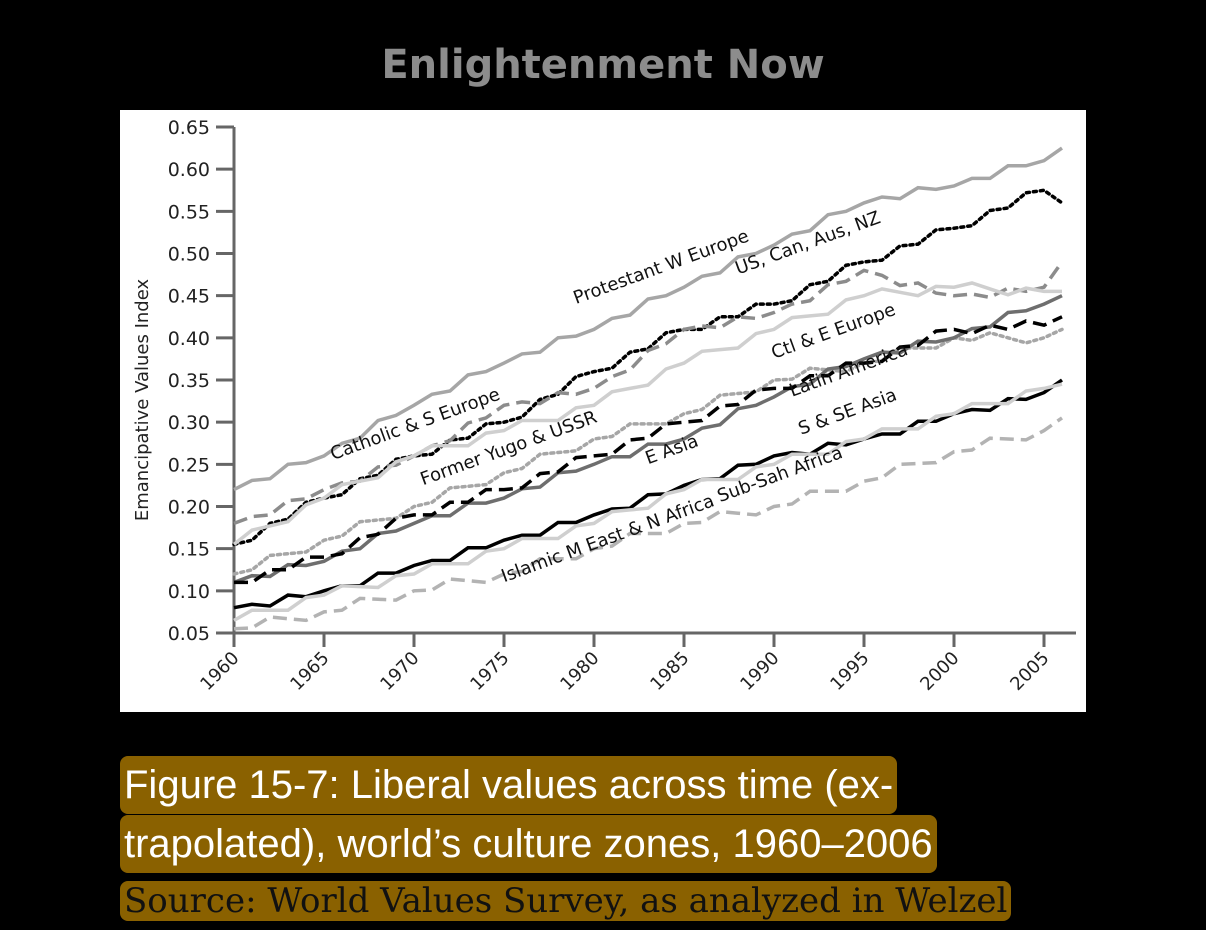 The width and height of the screenshot is (1206, 930). I want to click on x-tick-label: 1970, so click(399, 671).